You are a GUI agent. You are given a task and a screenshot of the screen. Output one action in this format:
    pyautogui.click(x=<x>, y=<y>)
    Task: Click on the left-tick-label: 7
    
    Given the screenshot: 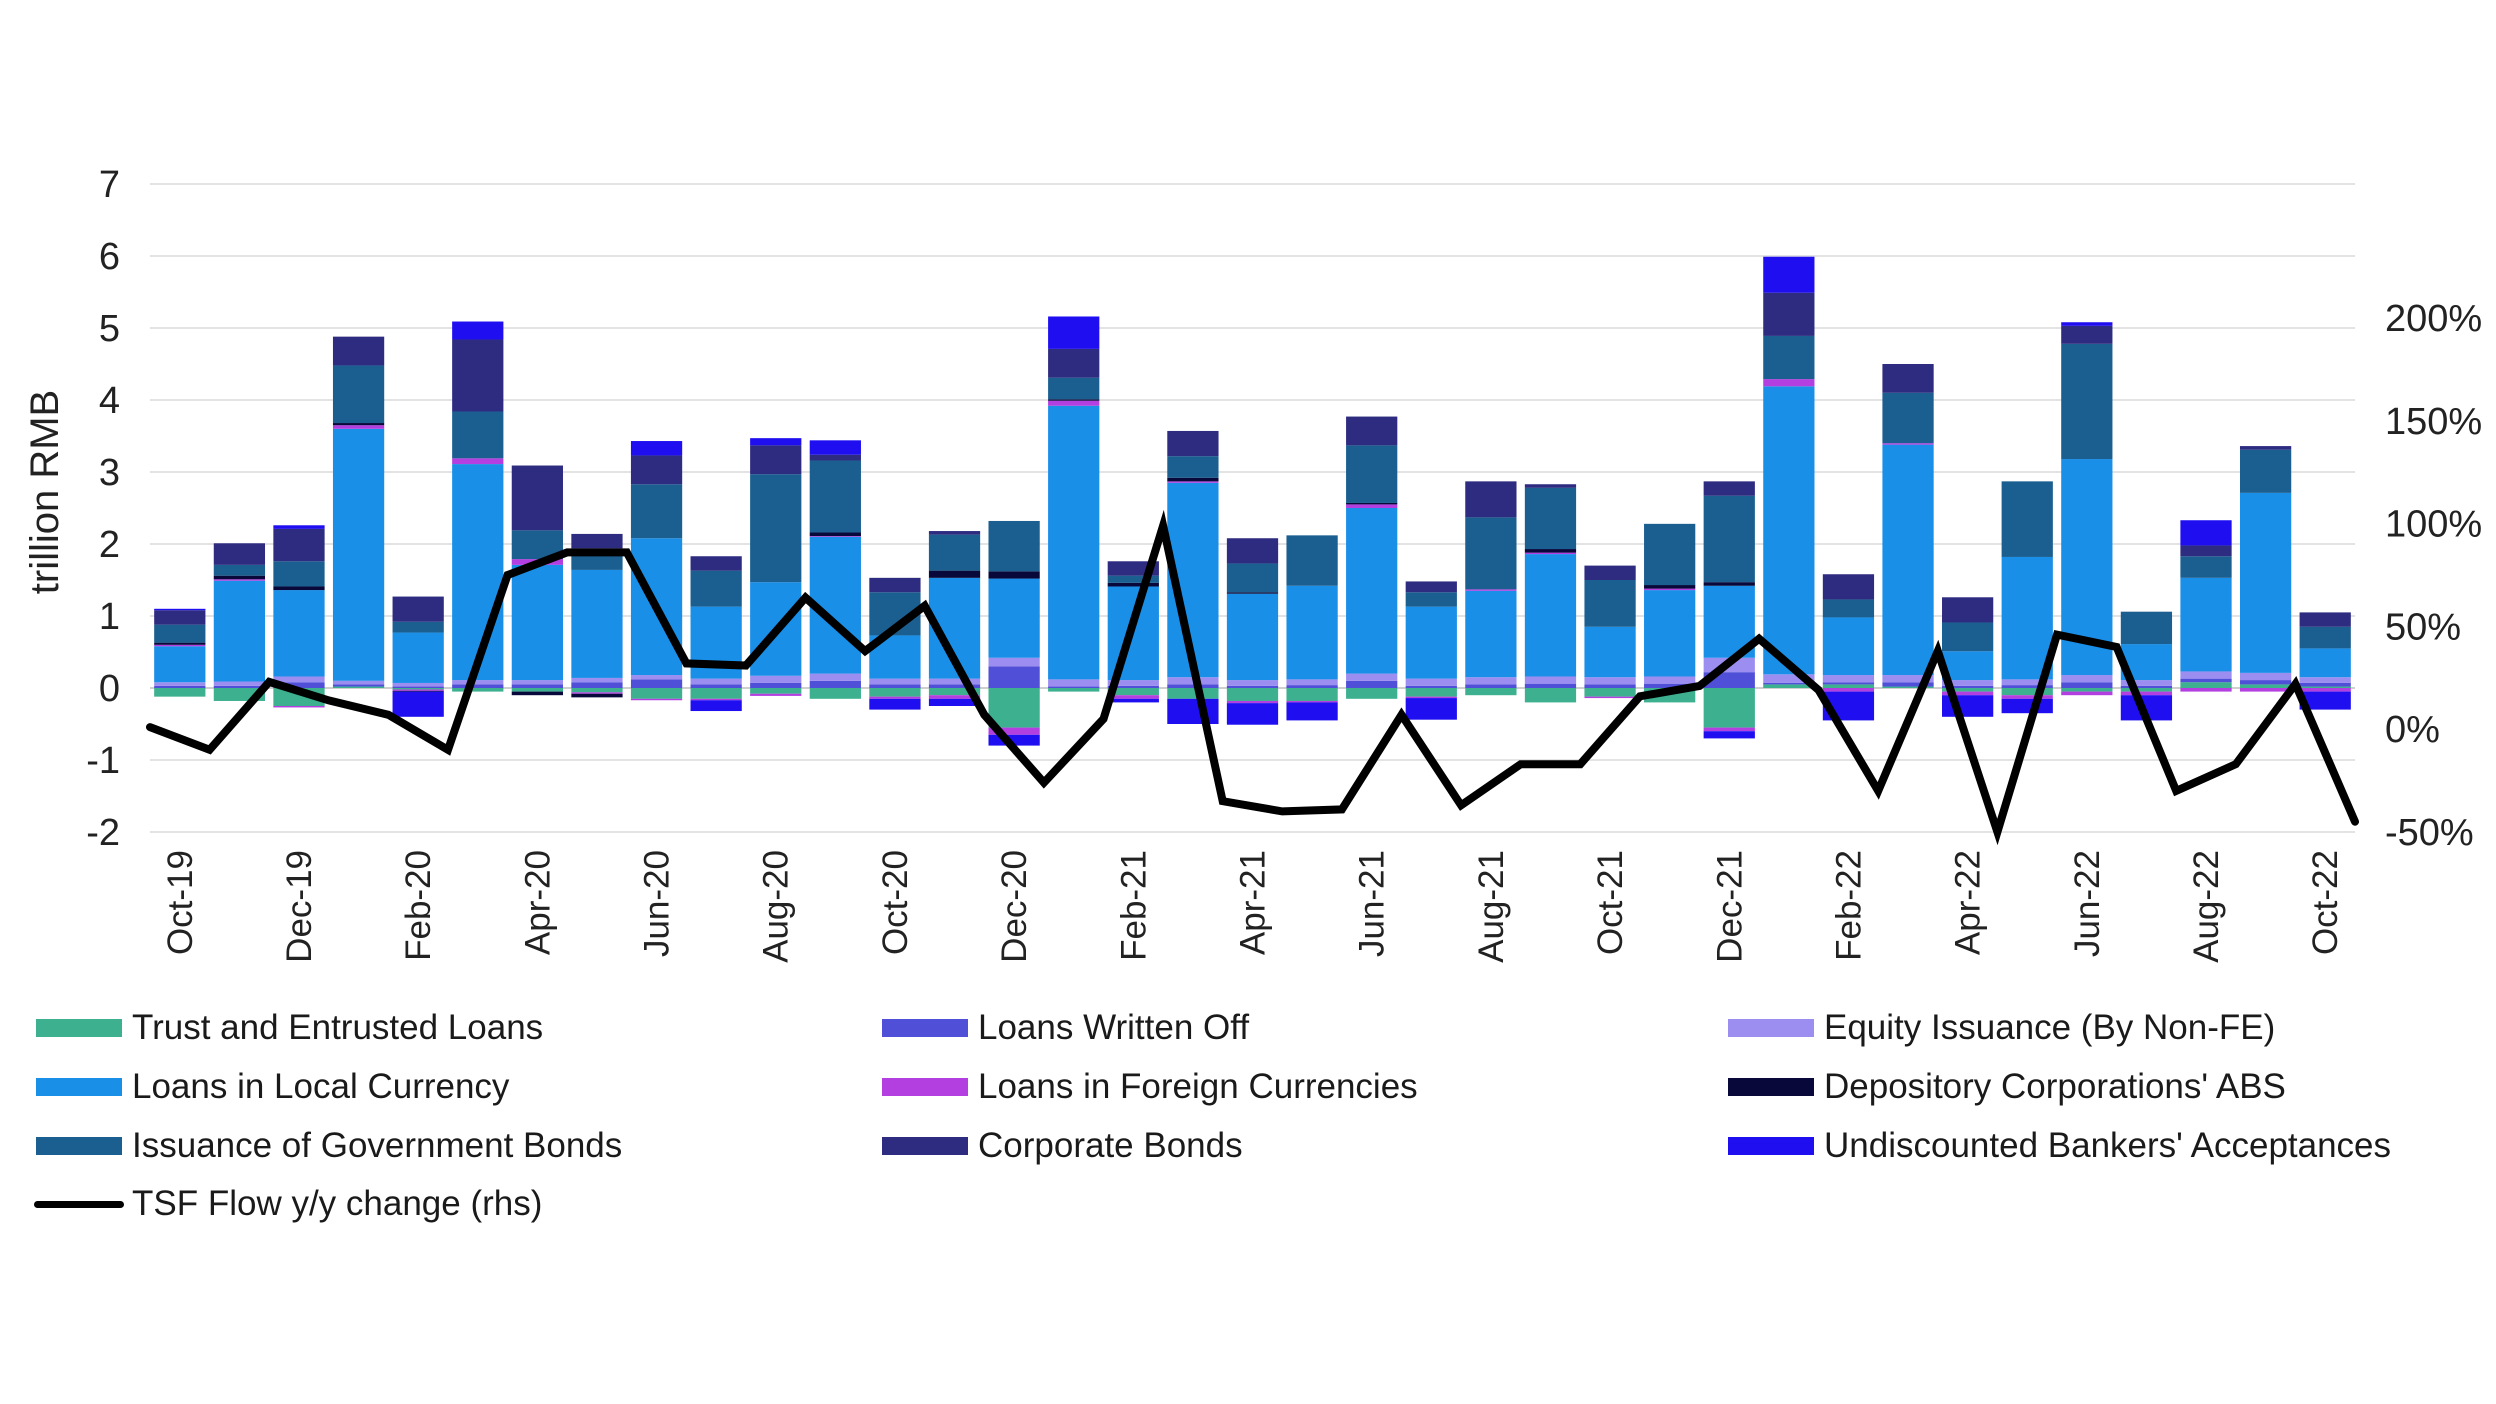 What is the action you would take?
    pyautogui.click(x=109, y=185)
    